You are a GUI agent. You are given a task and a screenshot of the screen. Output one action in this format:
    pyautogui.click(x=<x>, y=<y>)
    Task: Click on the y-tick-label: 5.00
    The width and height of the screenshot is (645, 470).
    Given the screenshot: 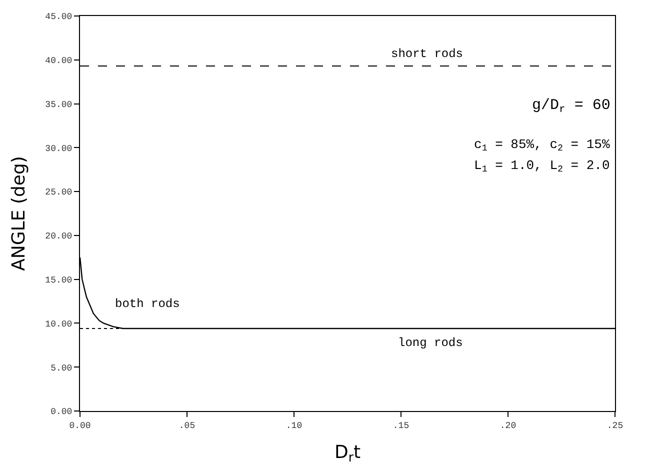 What is the action you would take?
    pyautogui.click(x=61, y=368)
    